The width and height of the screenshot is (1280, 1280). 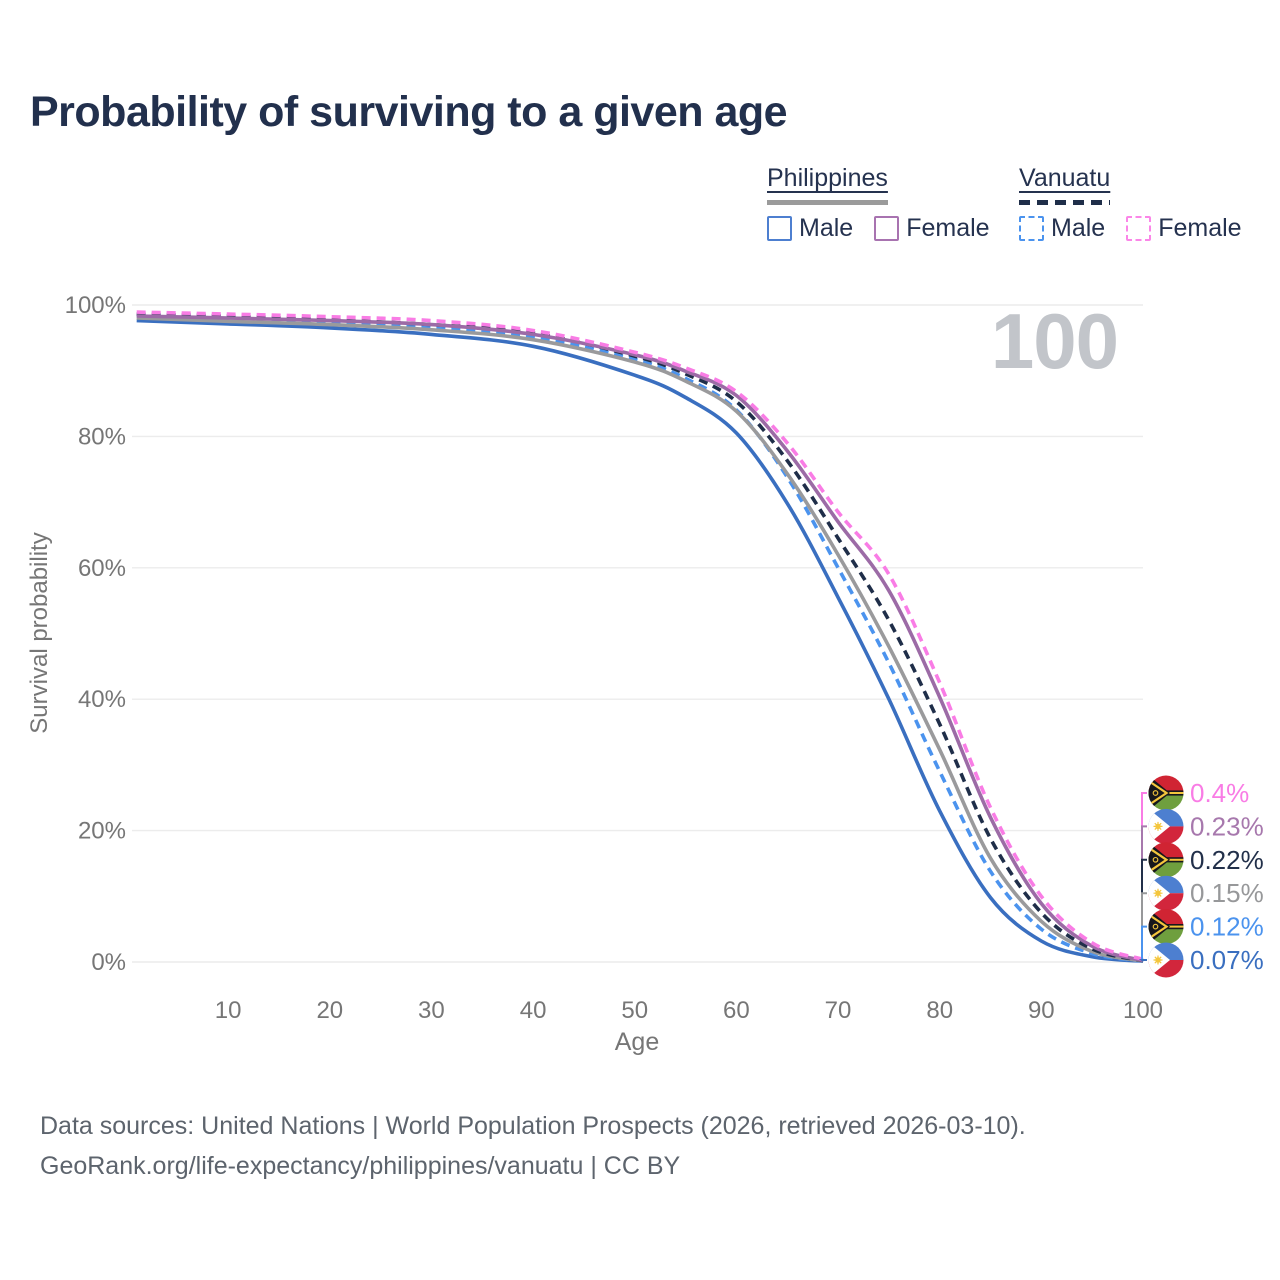 I want to click on x-tick-70: 70, so click(x=838, y=1010).